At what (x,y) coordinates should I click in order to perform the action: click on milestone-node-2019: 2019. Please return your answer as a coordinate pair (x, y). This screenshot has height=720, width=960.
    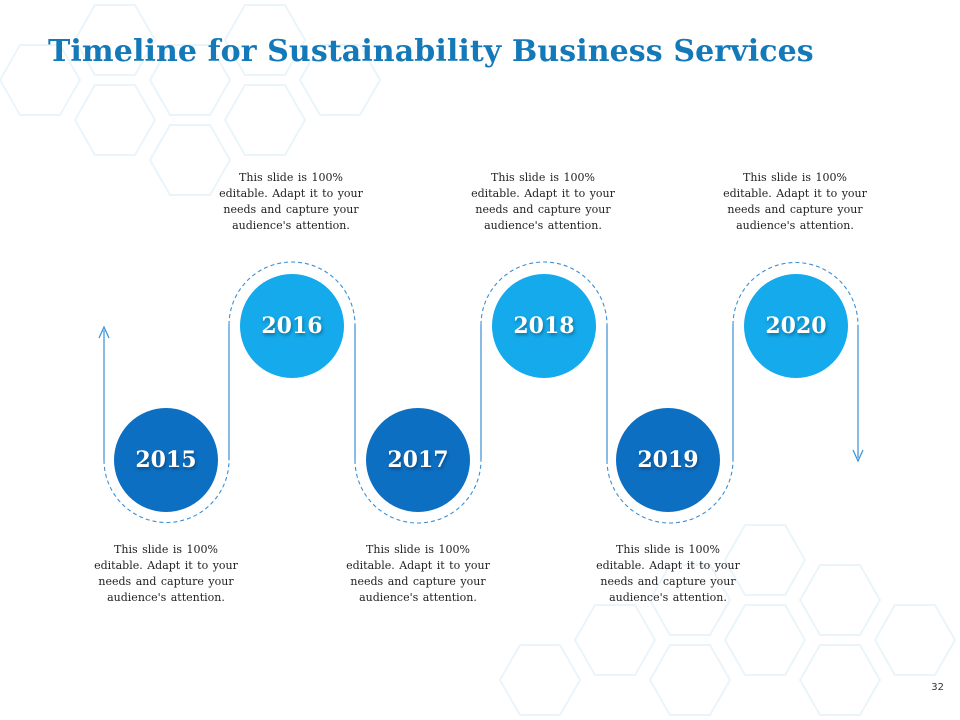
    Looking at the image, I should click on (668, 460).